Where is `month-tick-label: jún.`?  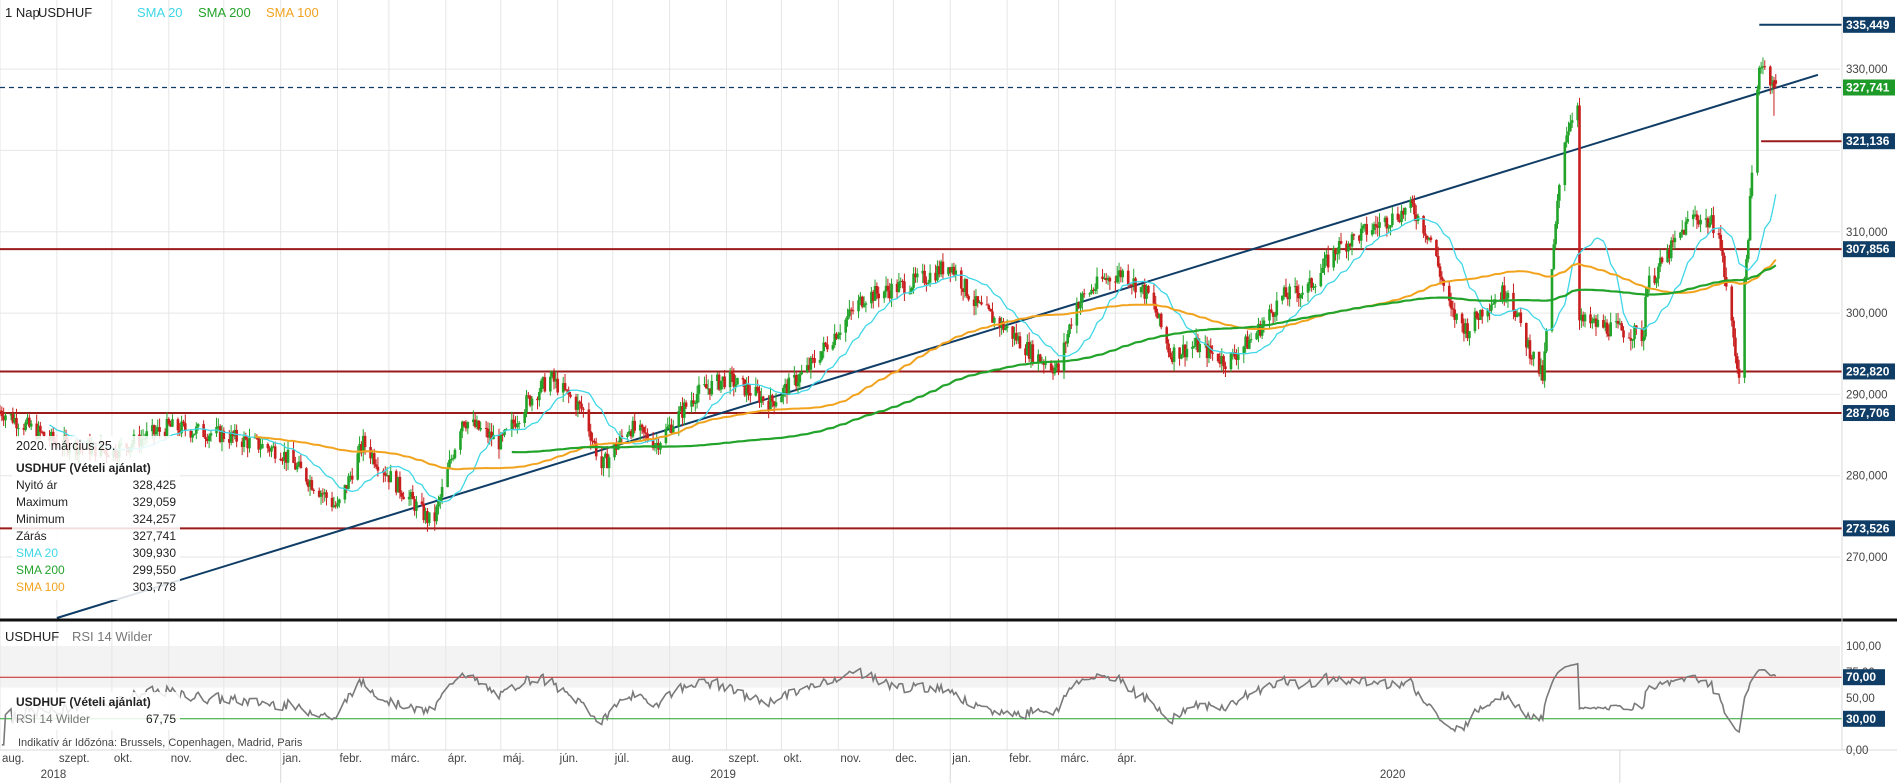
month-tick-label: jún. is located at coordinates (569, 759).